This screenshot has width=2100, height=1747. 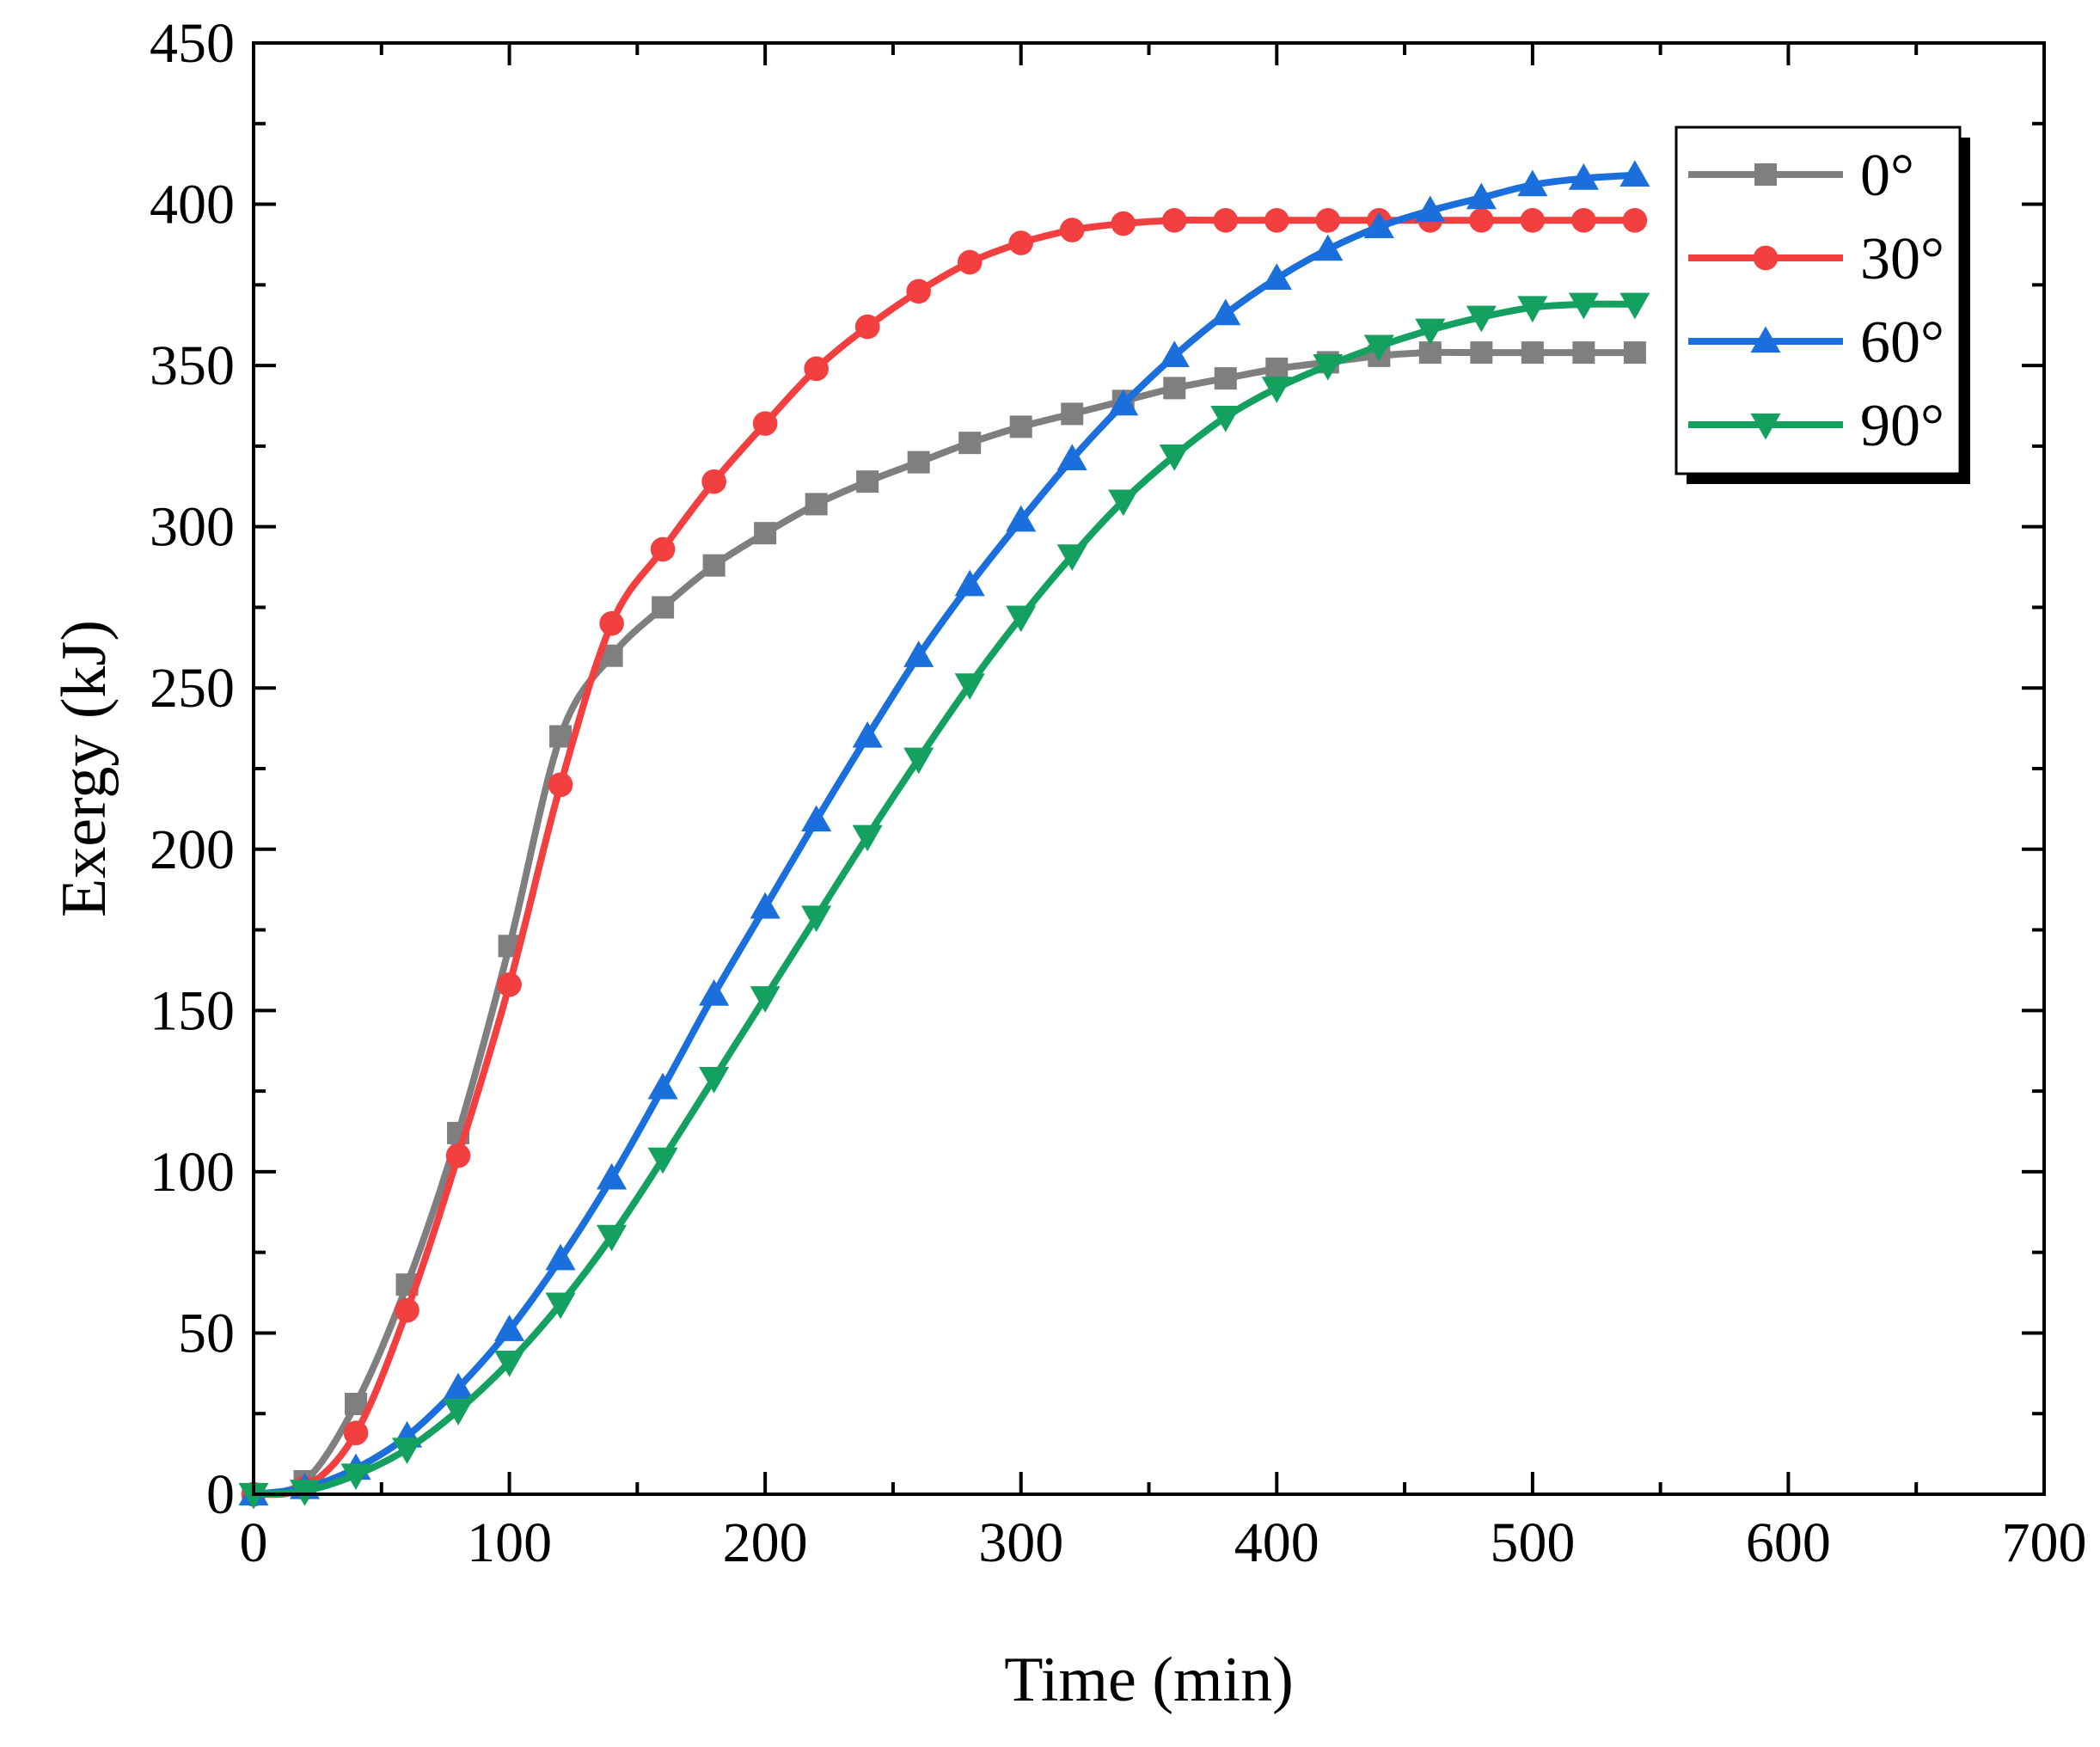 I want to click on legend-label: 0°, so click(x=1887, y=176).